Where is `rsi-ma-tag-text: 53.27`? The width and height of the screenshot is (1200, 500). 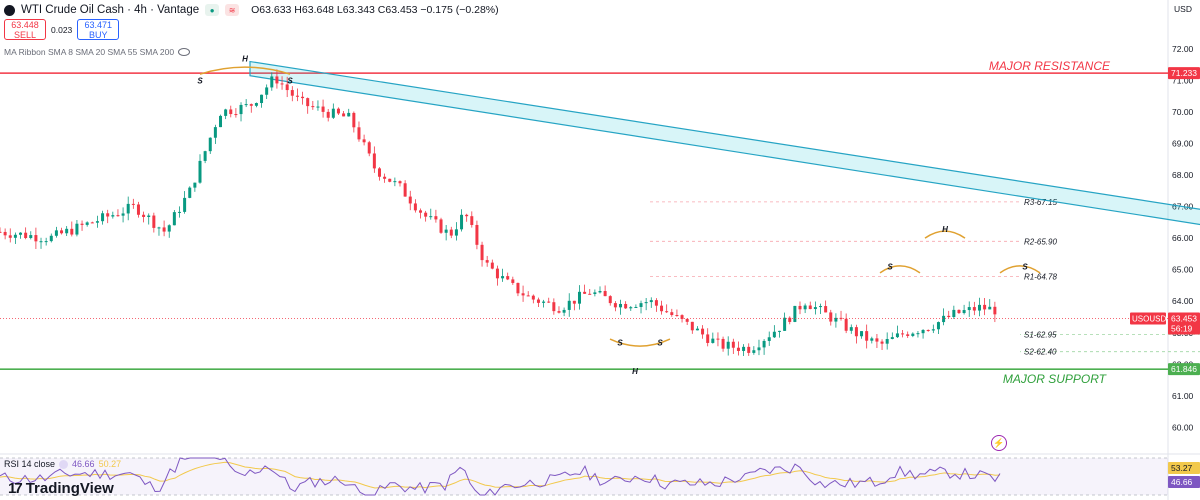
rsi-ma-tag-text: 53.27 is located at coordinates (1182, 468).